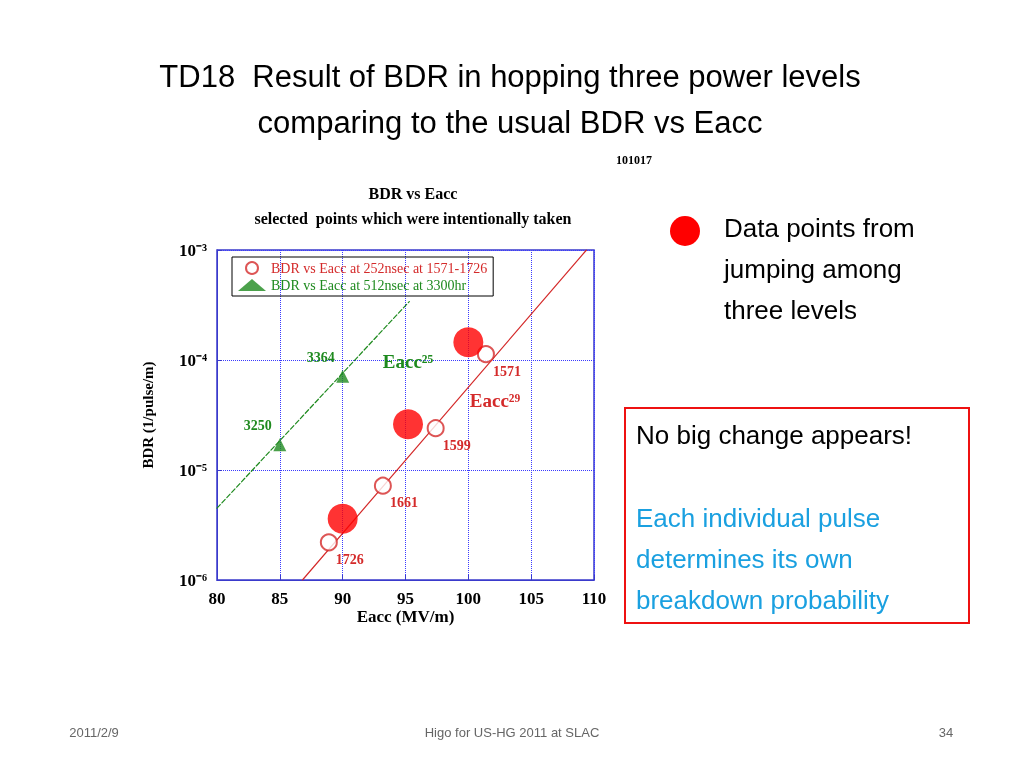 This screenshot has height=768, width=1024. I want to click on annotation: 1571, so click(506, 371).